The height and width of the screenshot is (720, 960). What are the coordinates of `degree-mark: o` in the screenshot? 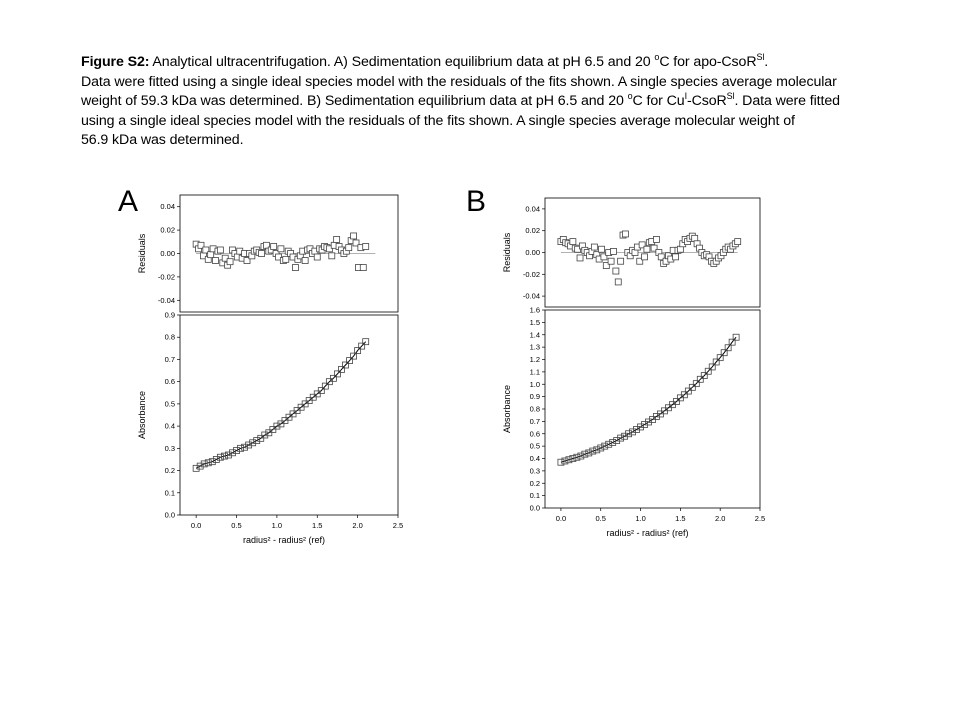 It's located at (630, 96).